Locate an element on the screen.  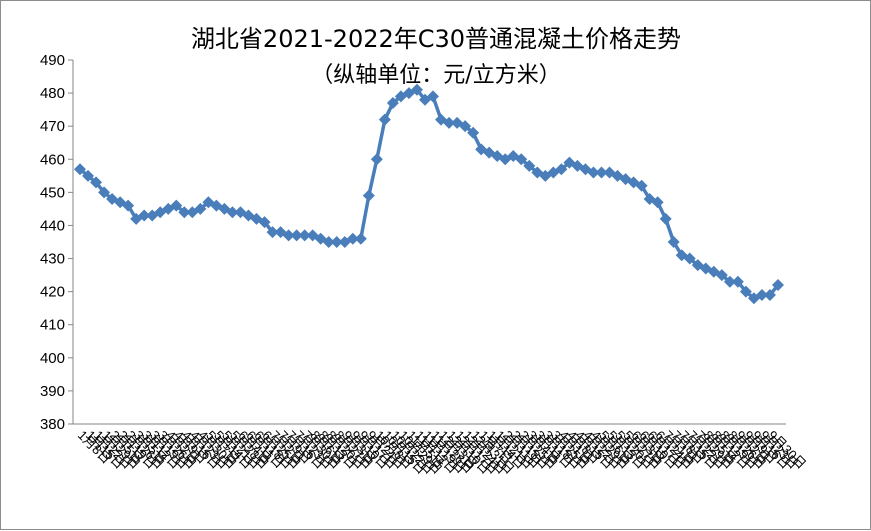
y-tick-label: 470 is located at coordinates (52, 126).